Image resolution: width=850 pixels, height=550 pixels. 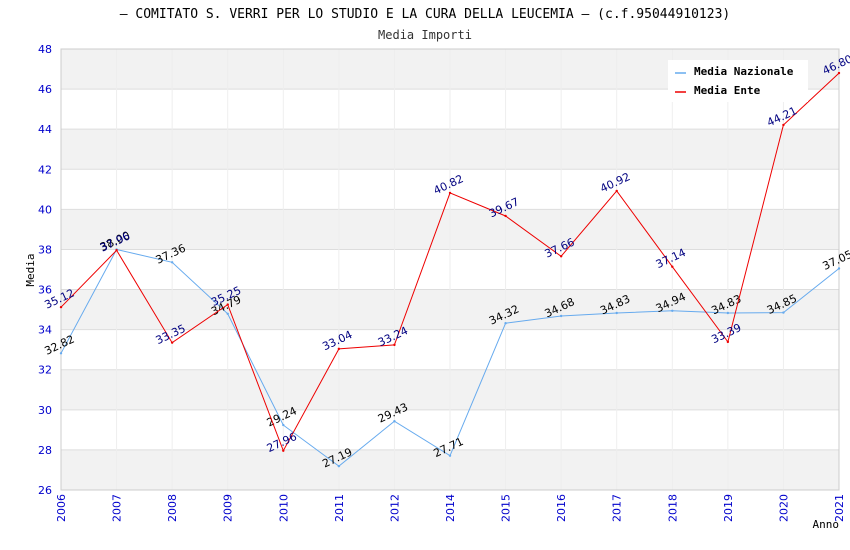 What do you see at coordinates (45, 330) in the screenshot?
I see `y-tick-label: 34` at bounding box center [45, 330].